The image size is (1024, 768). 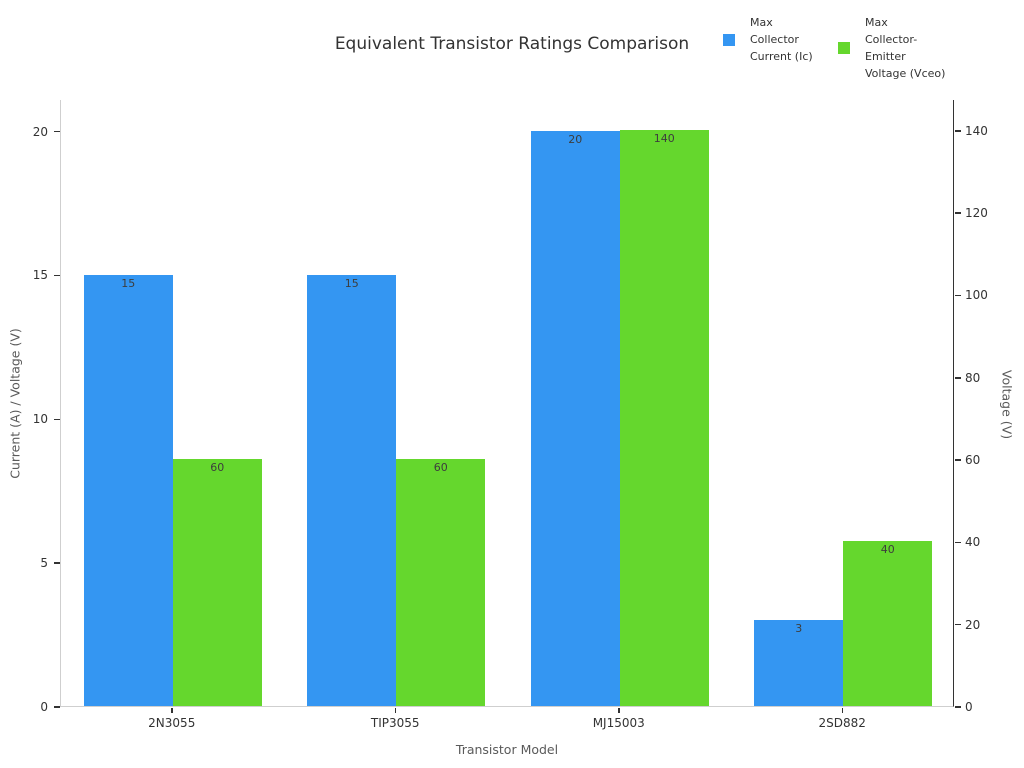 I want to click on y-tick-label-right: 60, so click(x=973, y=460).